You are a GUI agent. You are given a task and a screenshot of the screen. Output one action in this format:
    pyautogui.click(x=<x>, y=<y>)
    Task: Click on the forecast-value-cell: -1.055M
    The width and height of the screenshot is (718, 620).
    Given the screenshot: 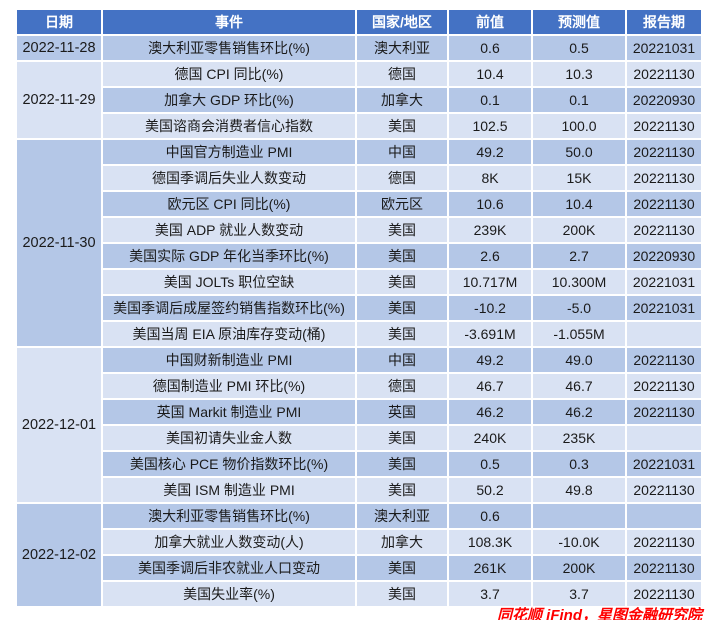 What is the action you would take?
    pyautogui.click(x=579, y=334)
    